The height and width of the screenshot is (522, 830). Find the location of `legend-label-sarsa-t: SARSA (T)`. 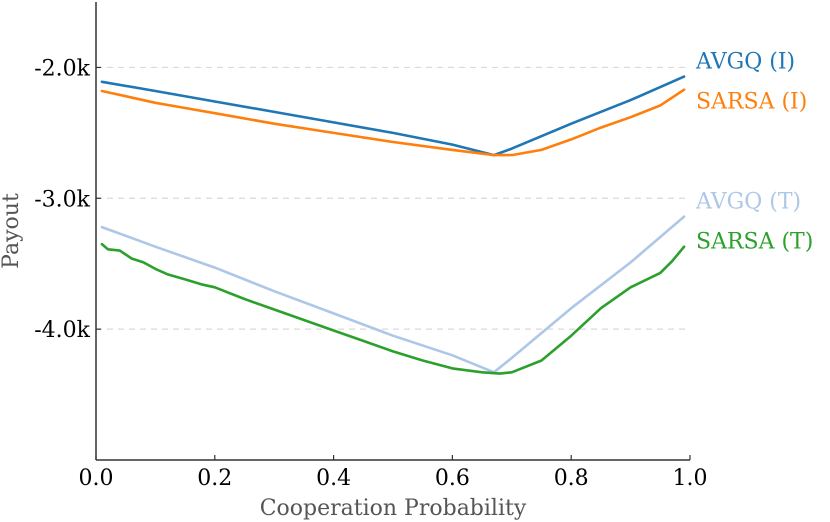

legend-label-sarsa-t: SARSA (T) is located at coordinates (754, 242).